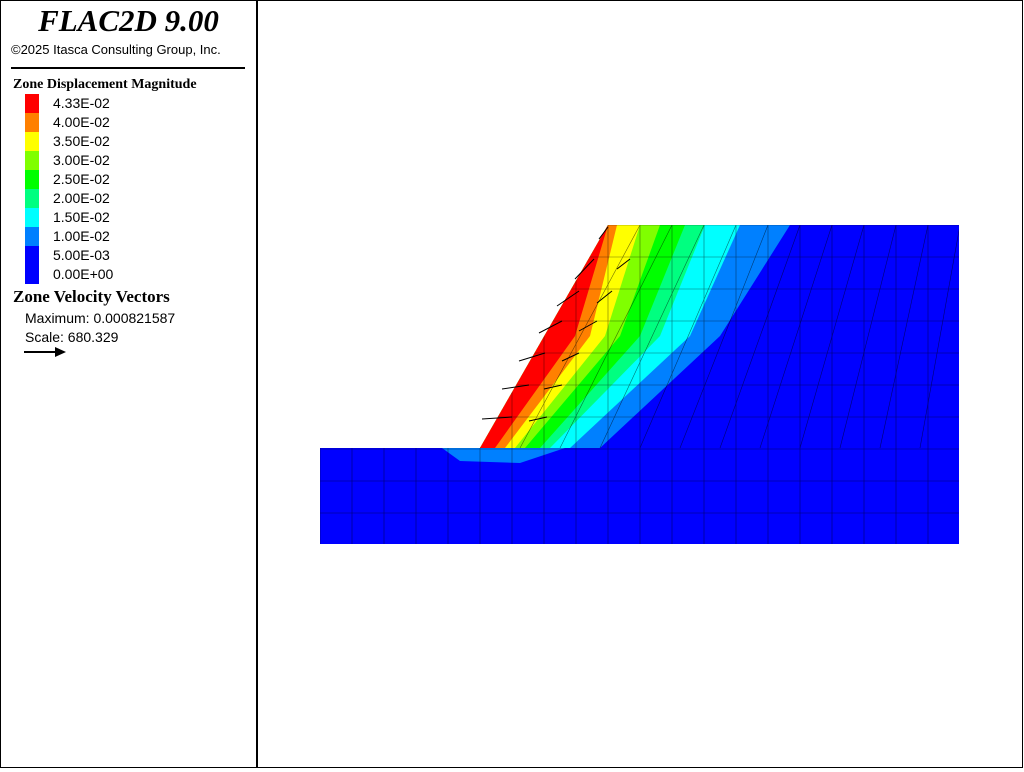  Describe the element at coordinates (81, 198) in the screenshot. I see `legend-label: 2.00E-02` at that location.